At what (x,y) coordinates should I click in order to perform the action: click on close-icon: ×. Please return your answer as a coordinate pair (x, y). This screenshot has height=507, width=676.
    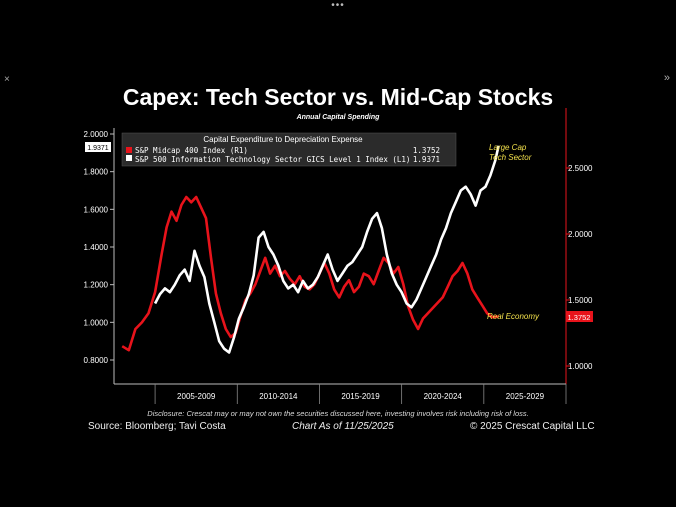
    Looking at the image, I should click on (7, 79).